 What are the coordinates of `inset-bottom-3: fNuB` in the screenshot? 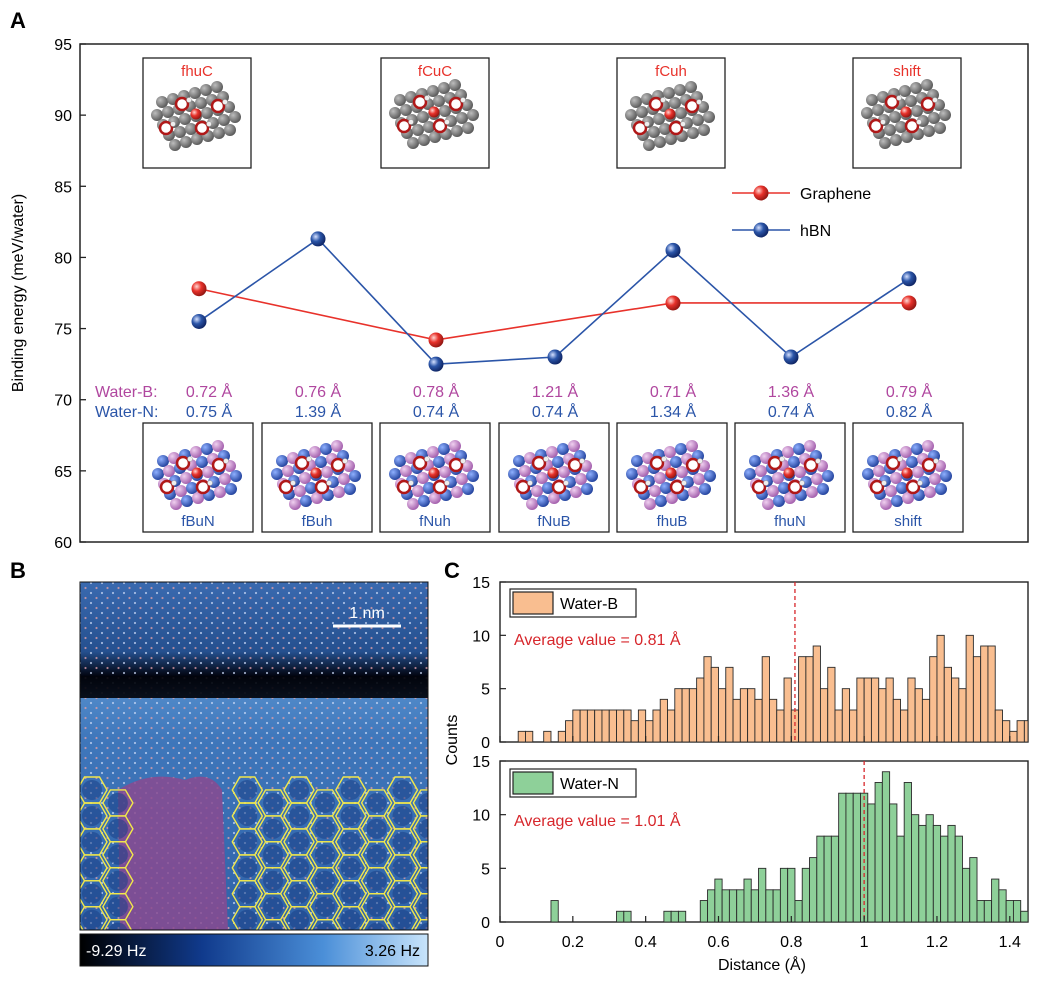 It's located at (554, 477).